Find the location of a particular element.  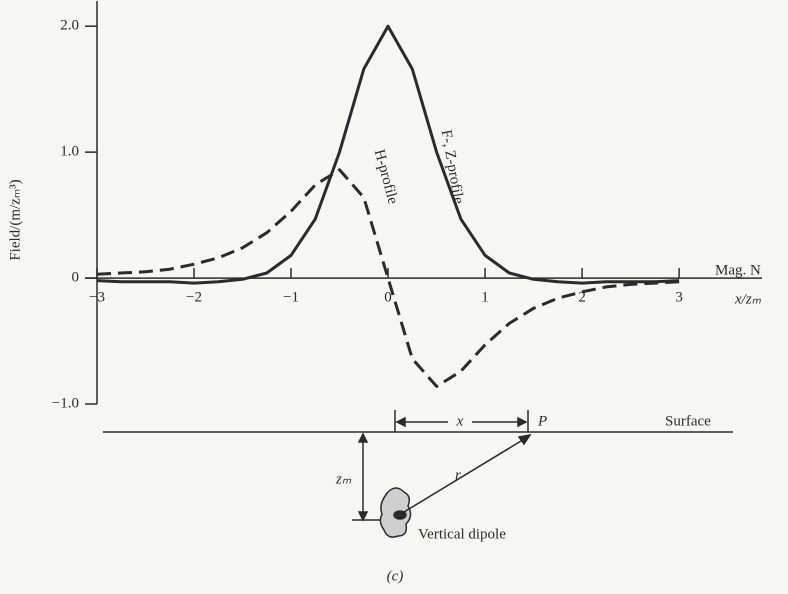

x-tick-label: 0 is located at coordinates (388, 298).